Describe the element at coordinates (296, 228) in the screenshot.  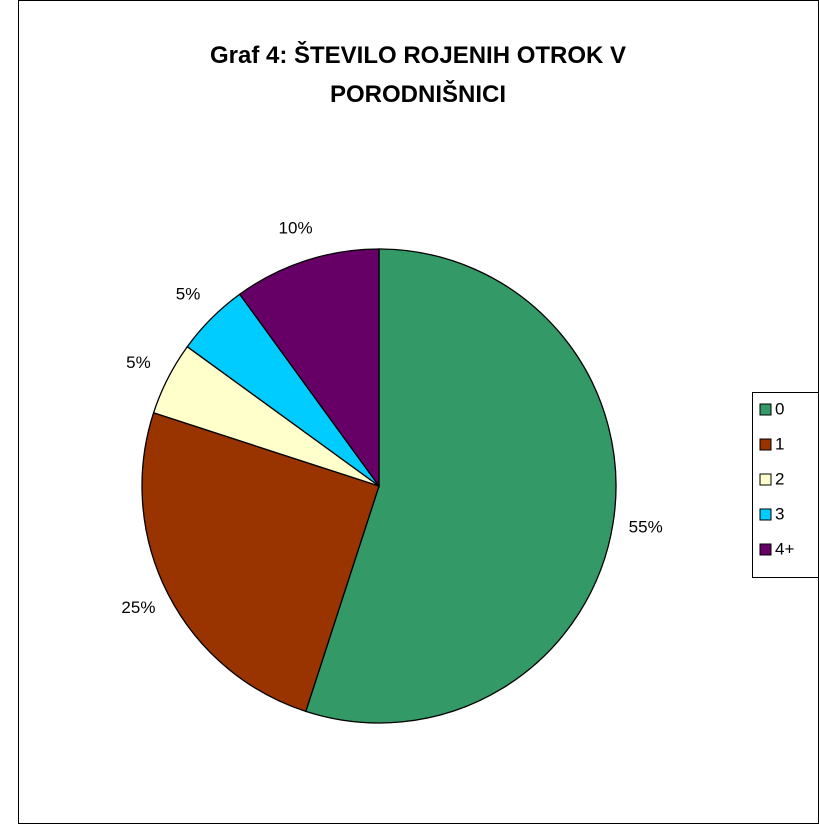
I see `data-label: 10%` at that location.